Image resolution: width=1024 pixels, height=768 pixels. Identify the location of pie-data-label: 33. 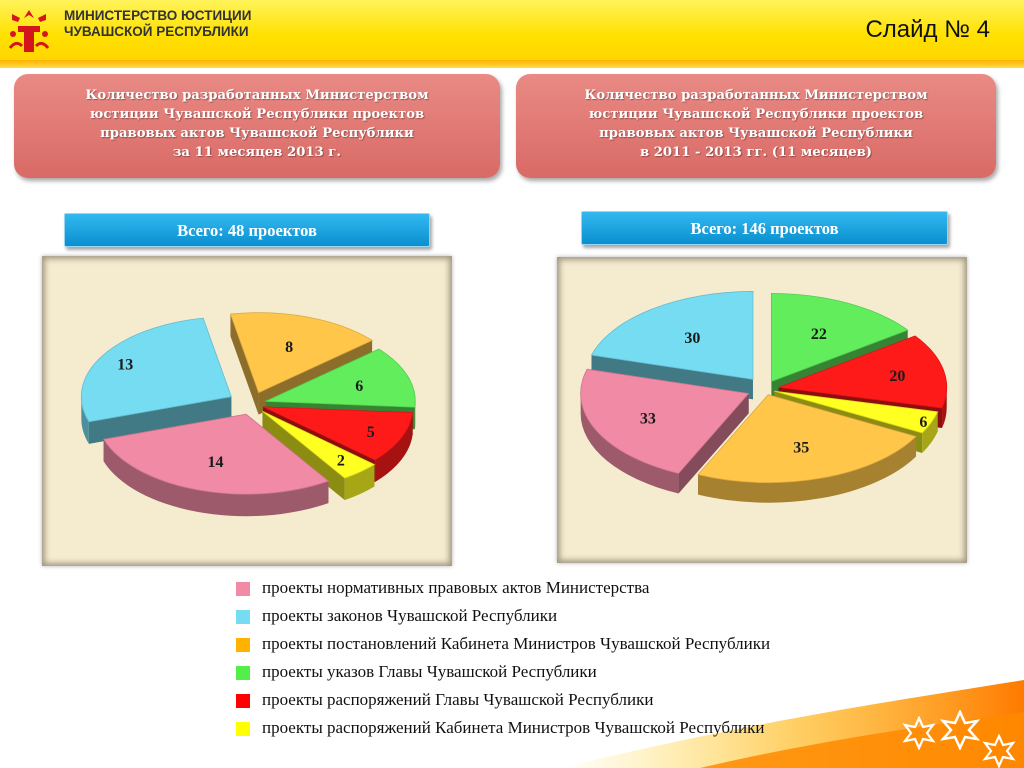
(648, 419).